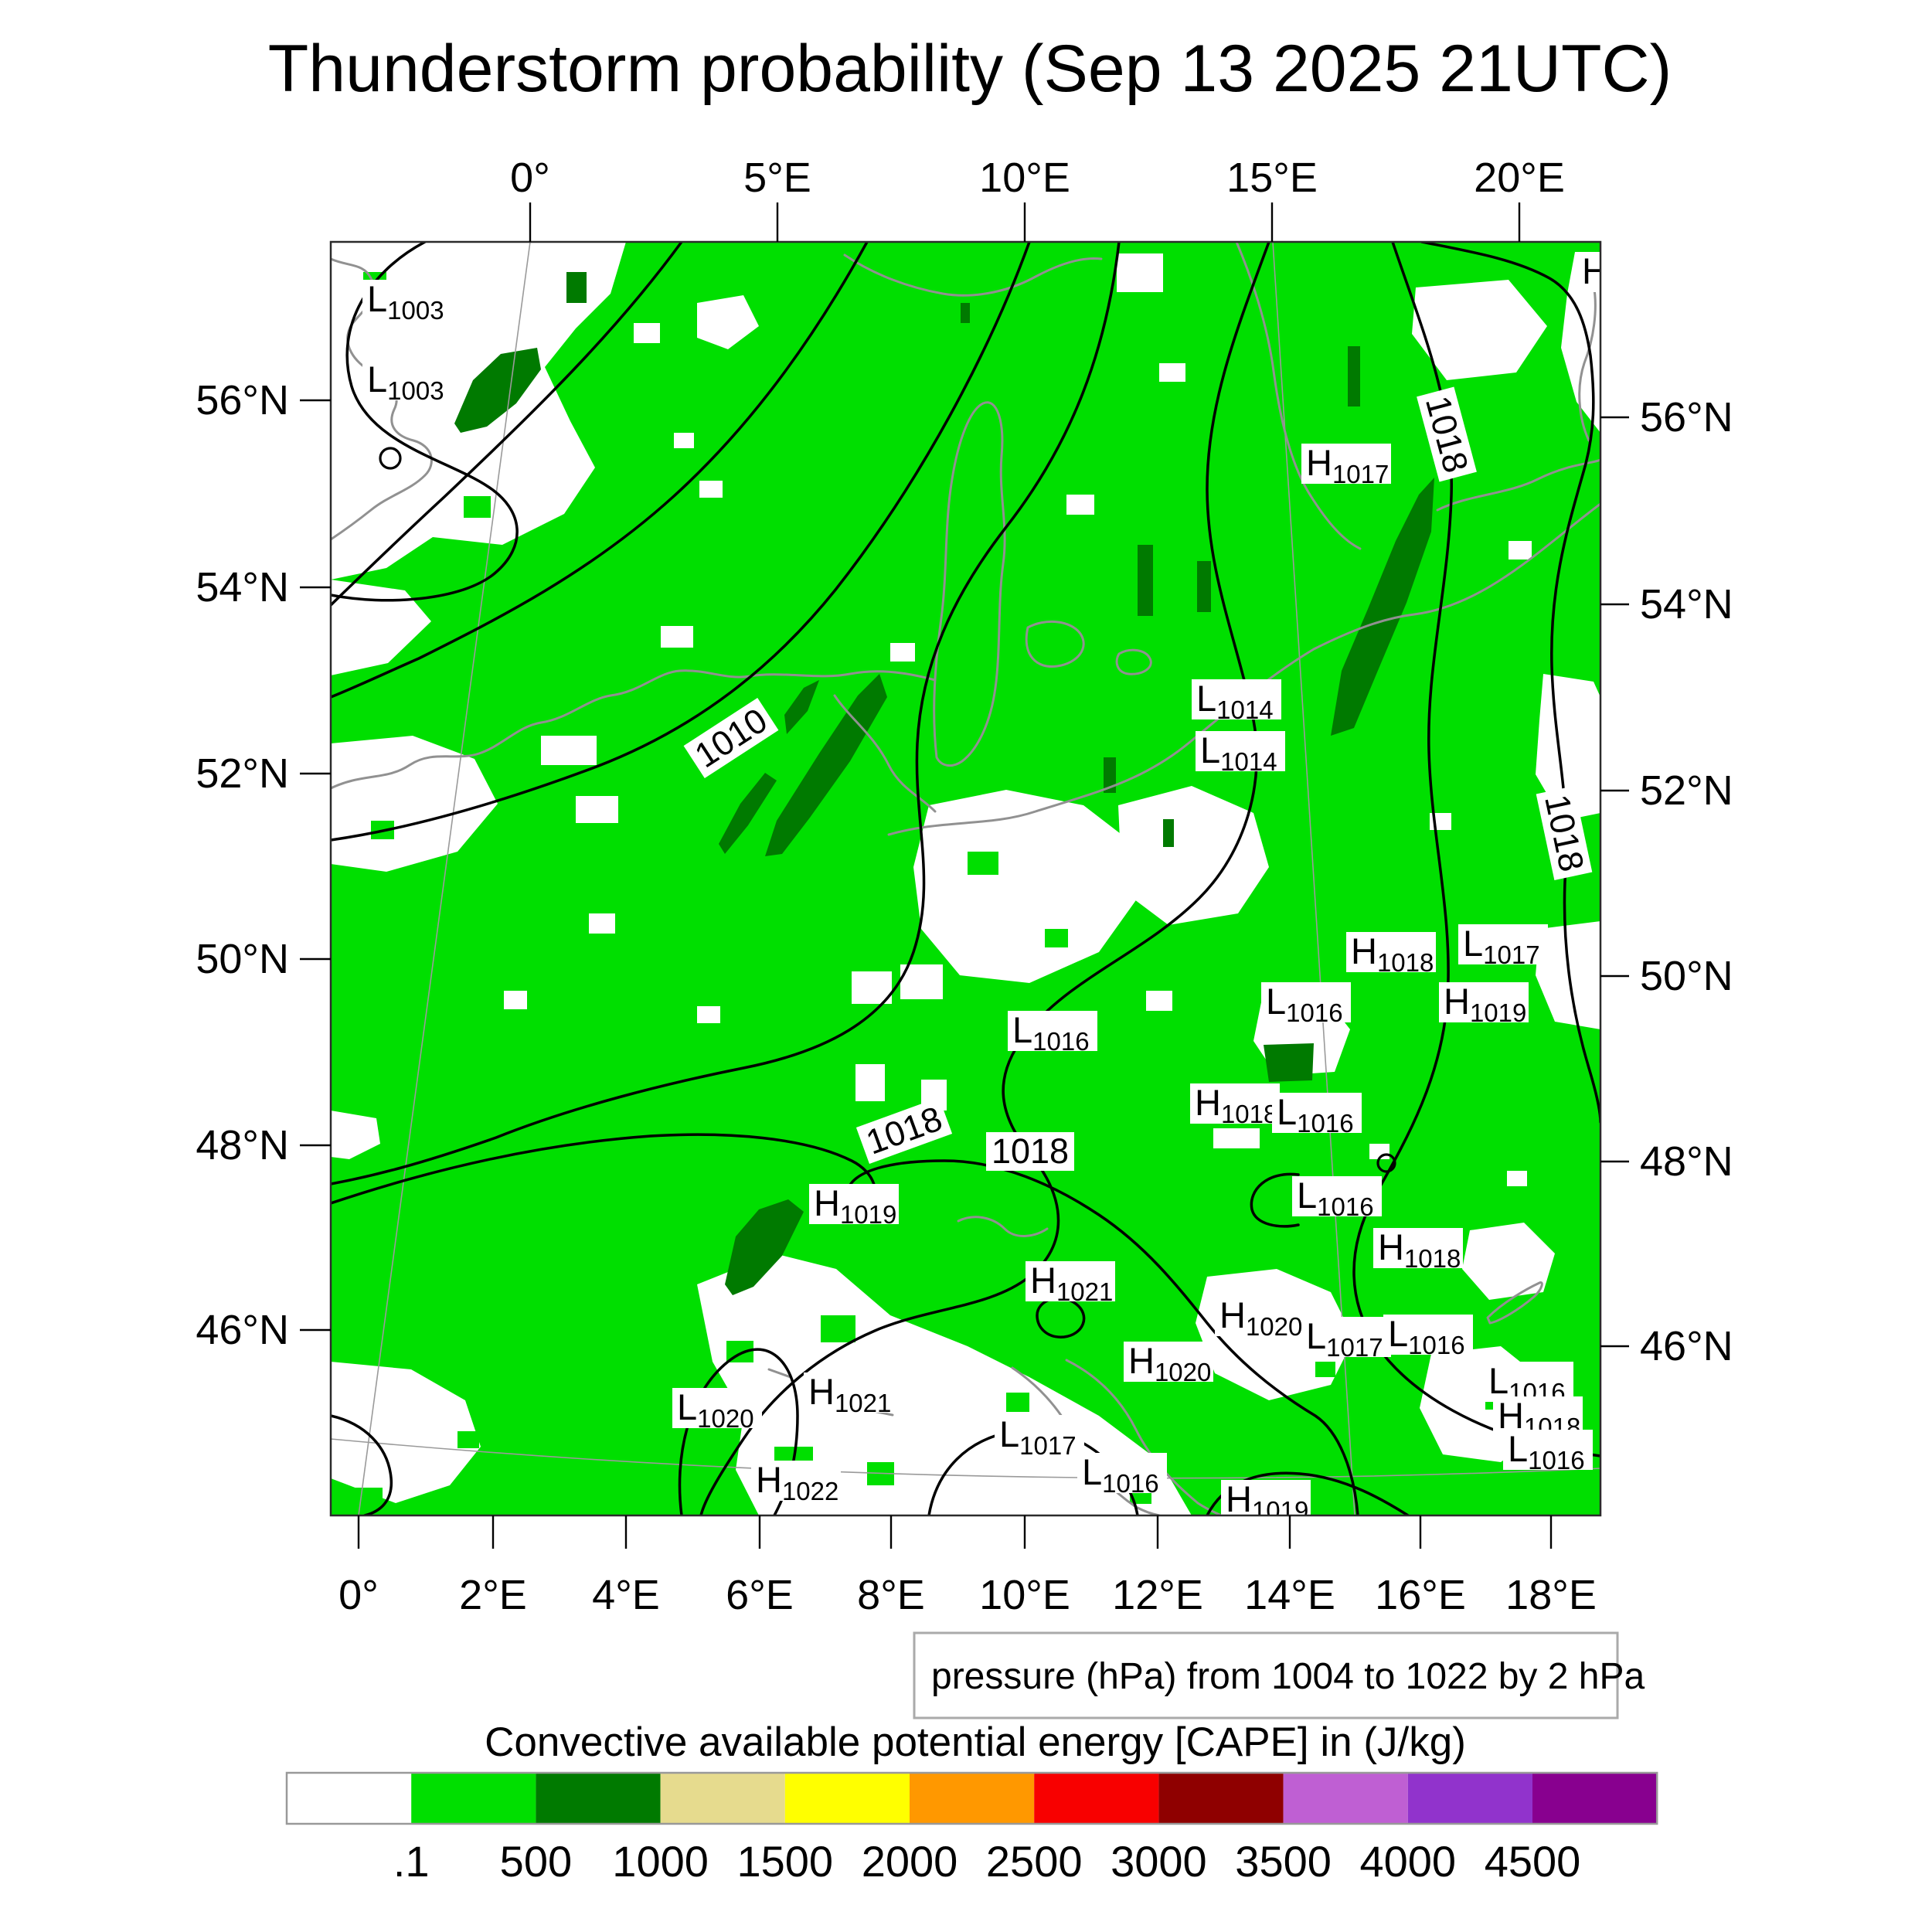  Describe the element at coordinates (358, 1595) in the screenshot. I see `bottom-axis-label: 0°` at that location.